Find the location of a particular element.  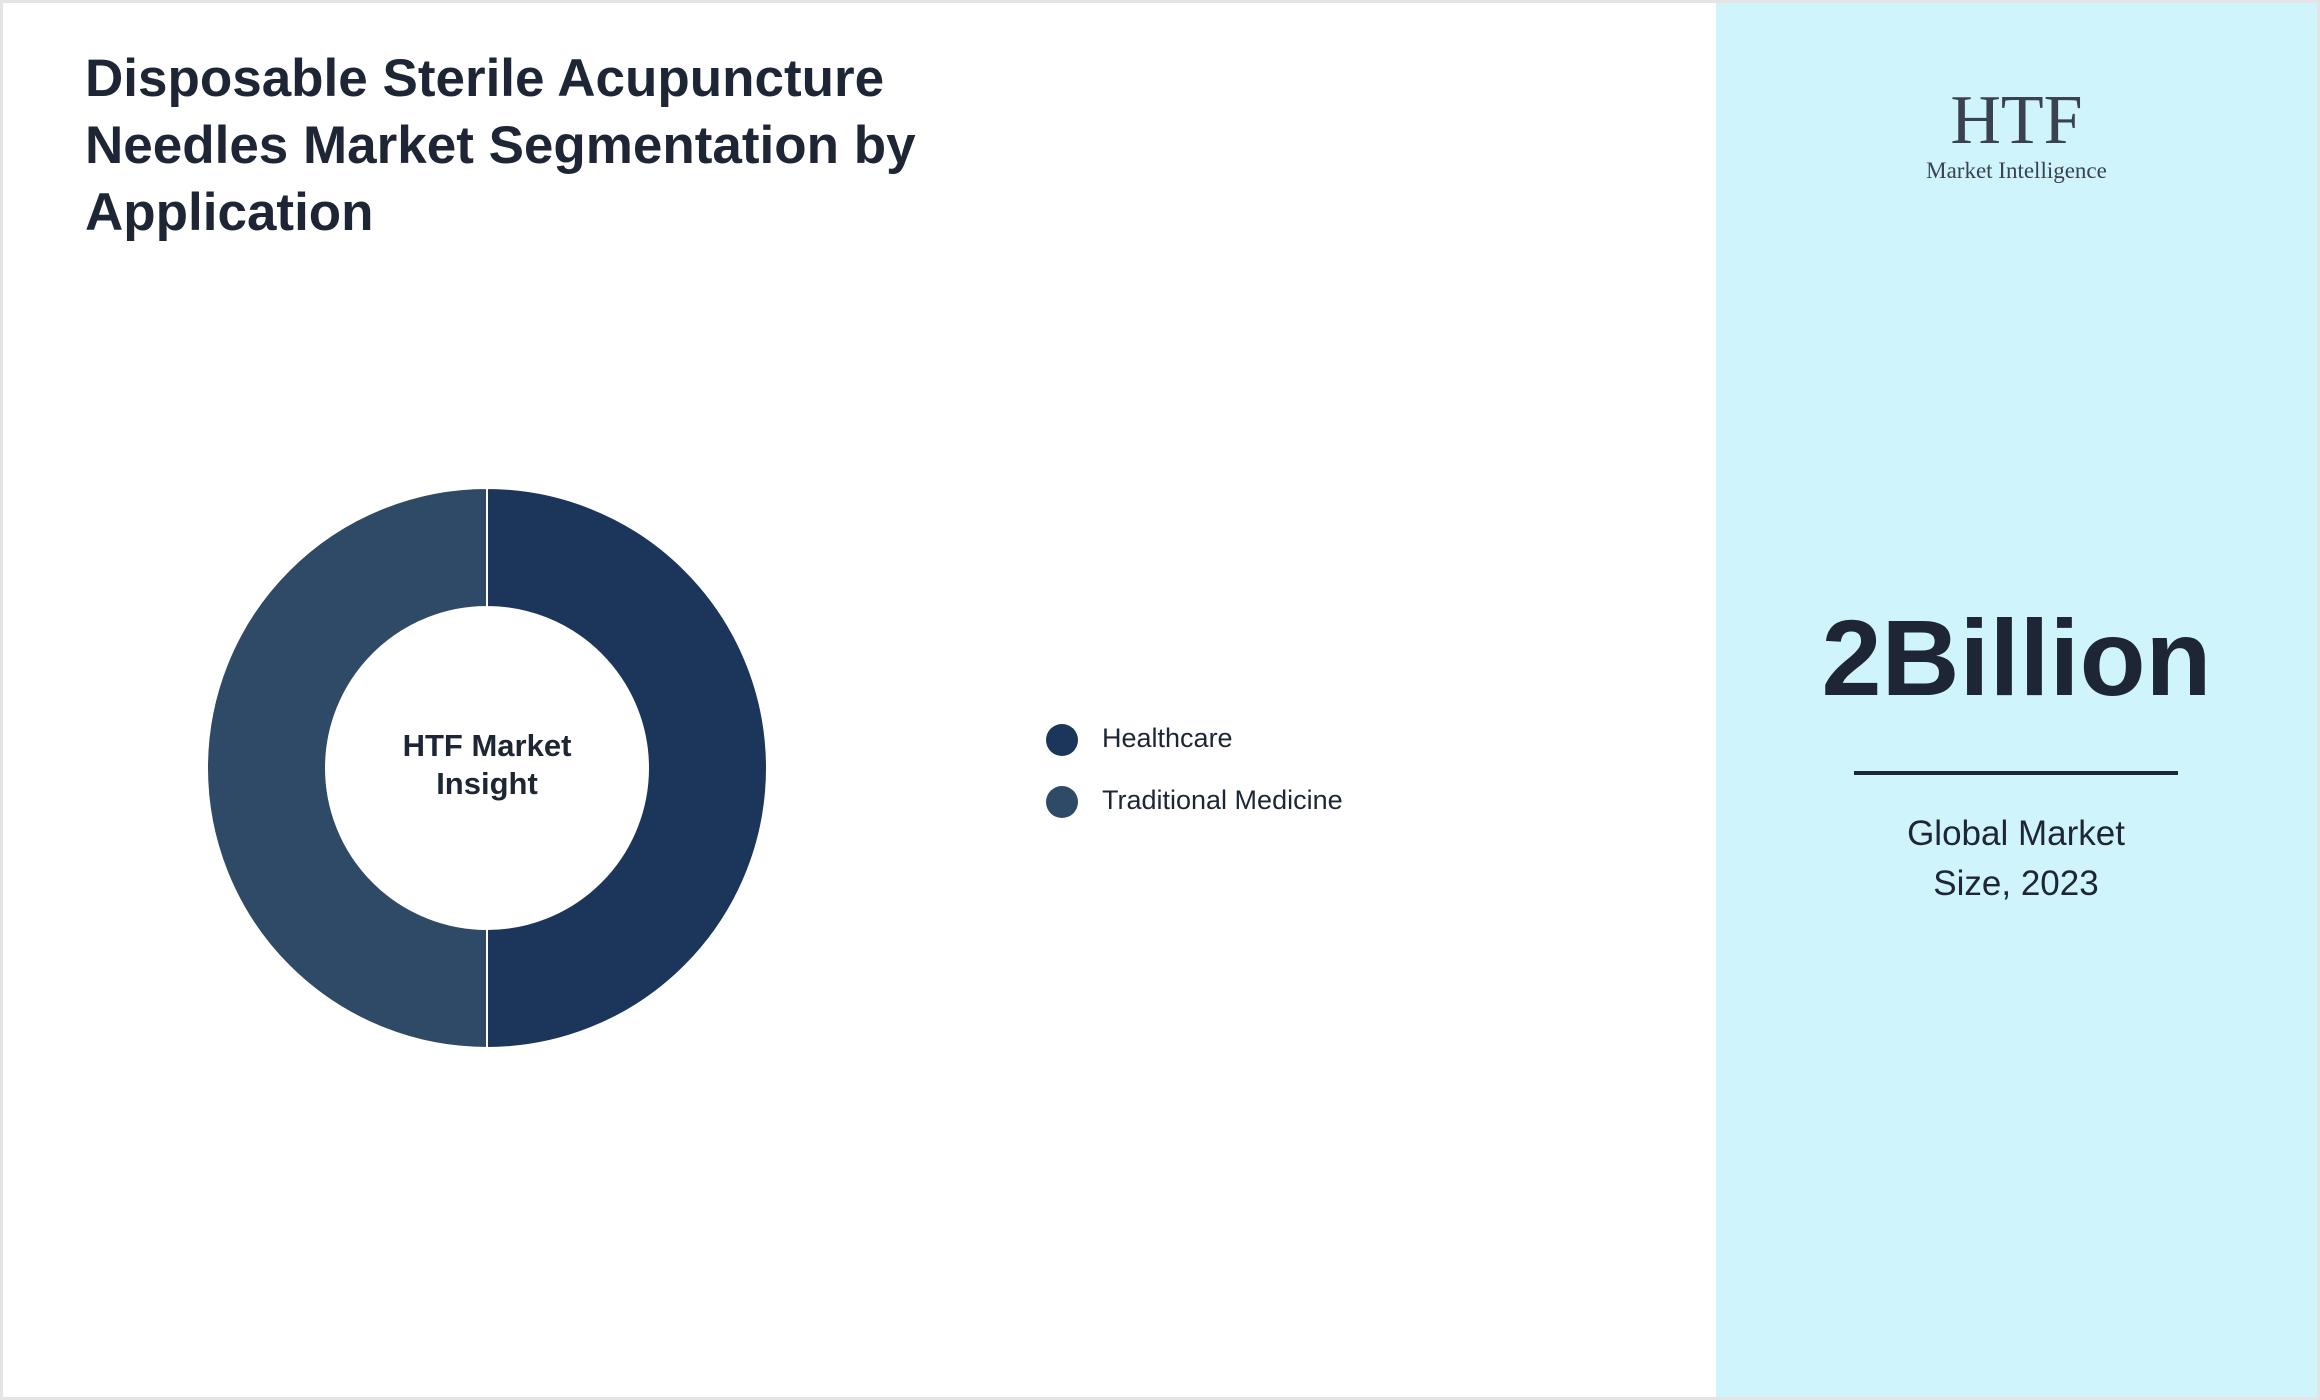

logo-tagline: Market Intelligence is located at coordinates (2016, 170).